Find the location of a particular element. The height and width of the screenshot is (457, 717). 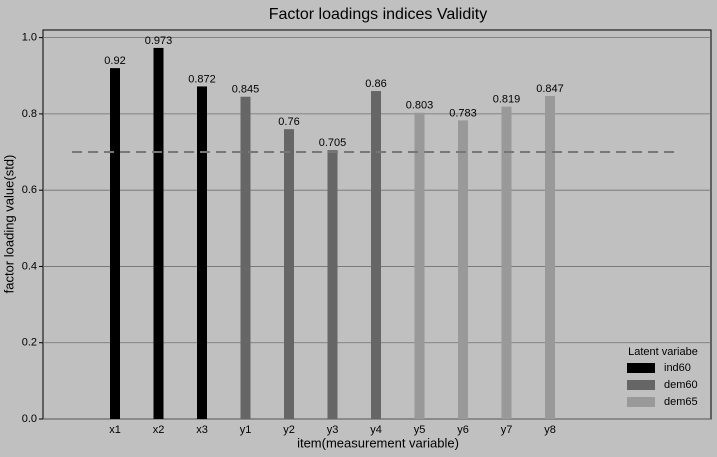

x-tick-label: y6 is located at coordinates (463, 430).